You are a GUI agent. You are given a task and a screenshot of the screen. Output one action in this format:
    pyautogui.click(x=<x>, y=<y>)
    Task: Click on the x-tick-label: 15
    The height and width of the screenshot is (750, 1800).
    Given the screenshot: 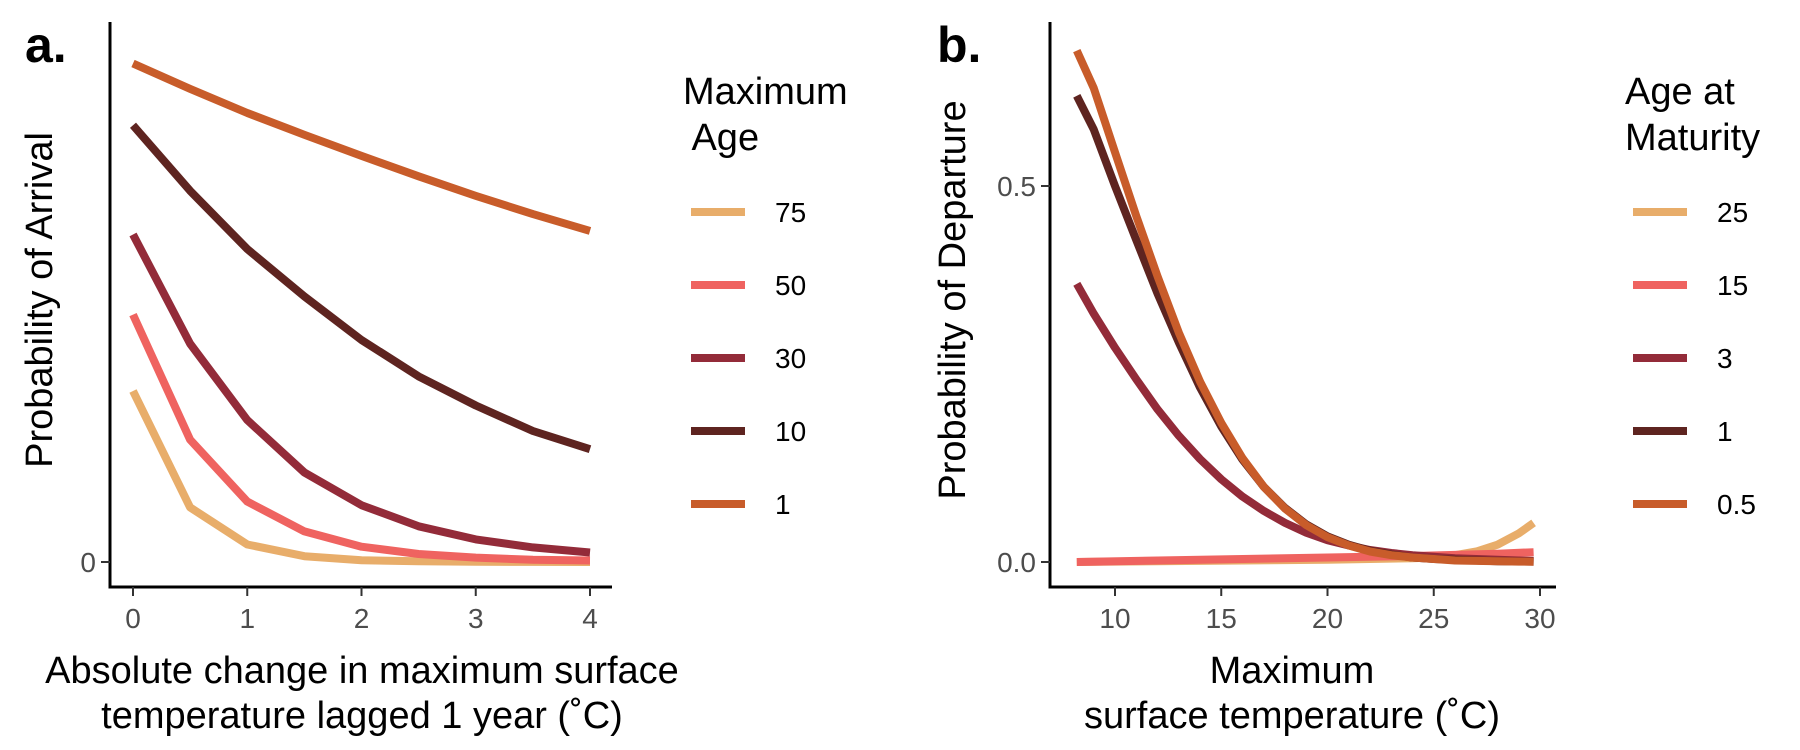 What is the action you would take?
    pyautogui.click(x=1221, y=618)
    